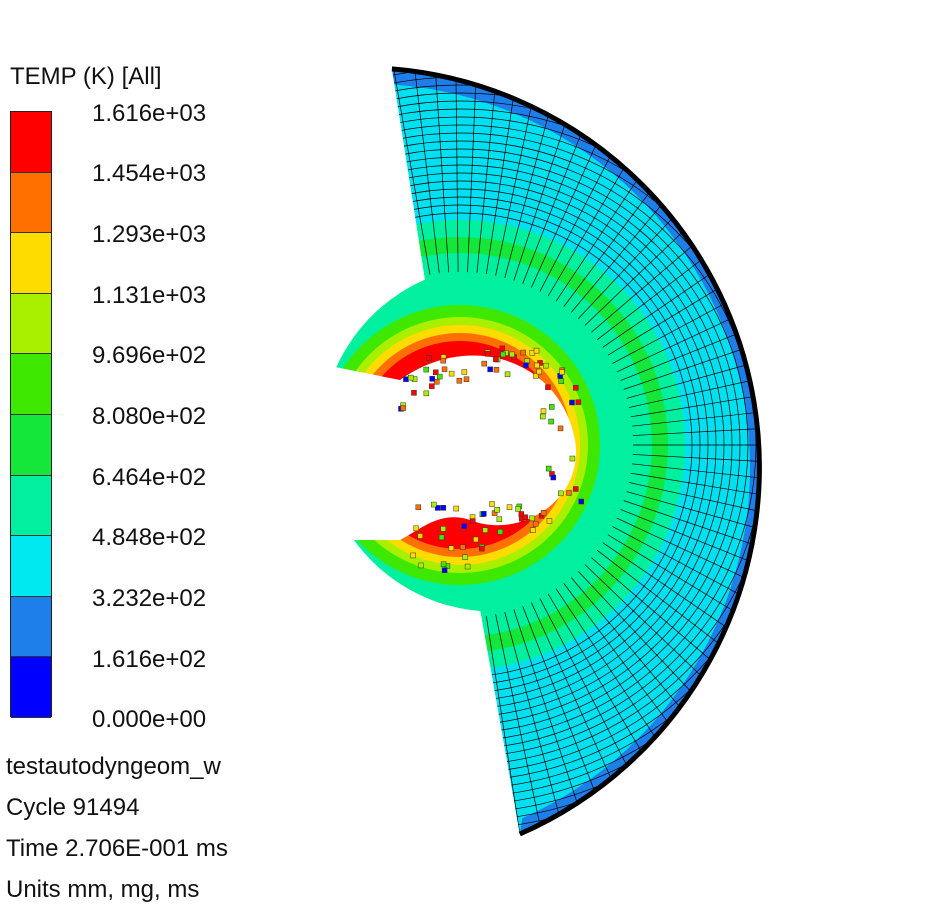  I want to click on legend-tick-label: 1.454e+03, so click(149, 173).